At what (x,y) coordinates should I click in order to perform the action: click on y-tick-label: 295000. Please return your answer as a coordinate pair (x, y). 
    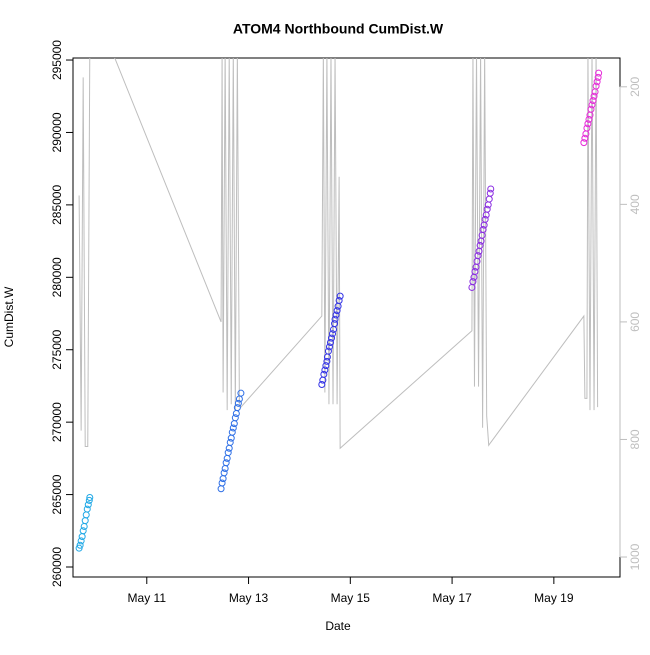
    Looking at the image, I should click on (57, 60).